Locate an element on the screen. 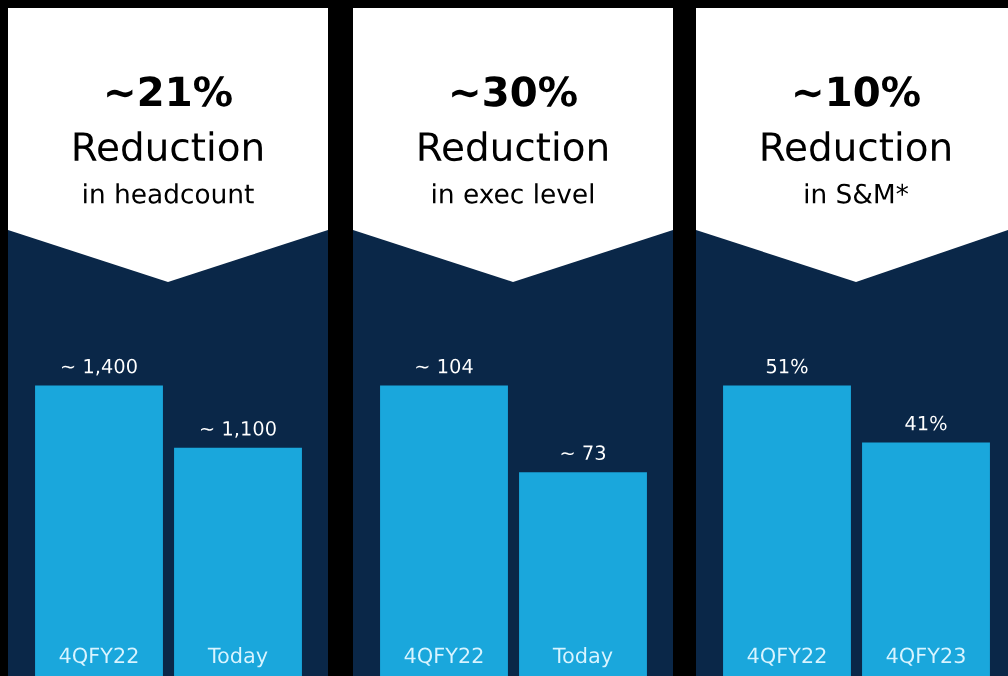 This screenshot has width=1008, height=676. chart-title: ~30% is located at coordinates (514, 91).